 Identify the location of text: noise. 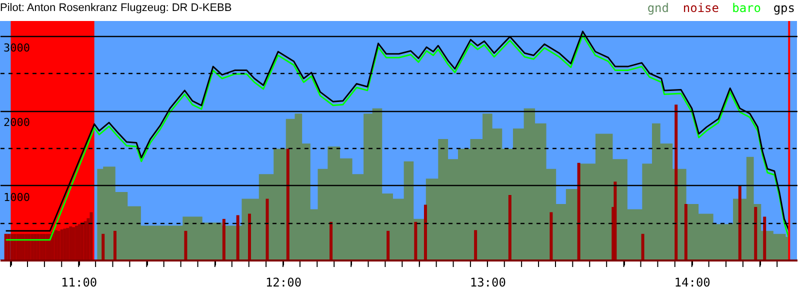
(700, 8).